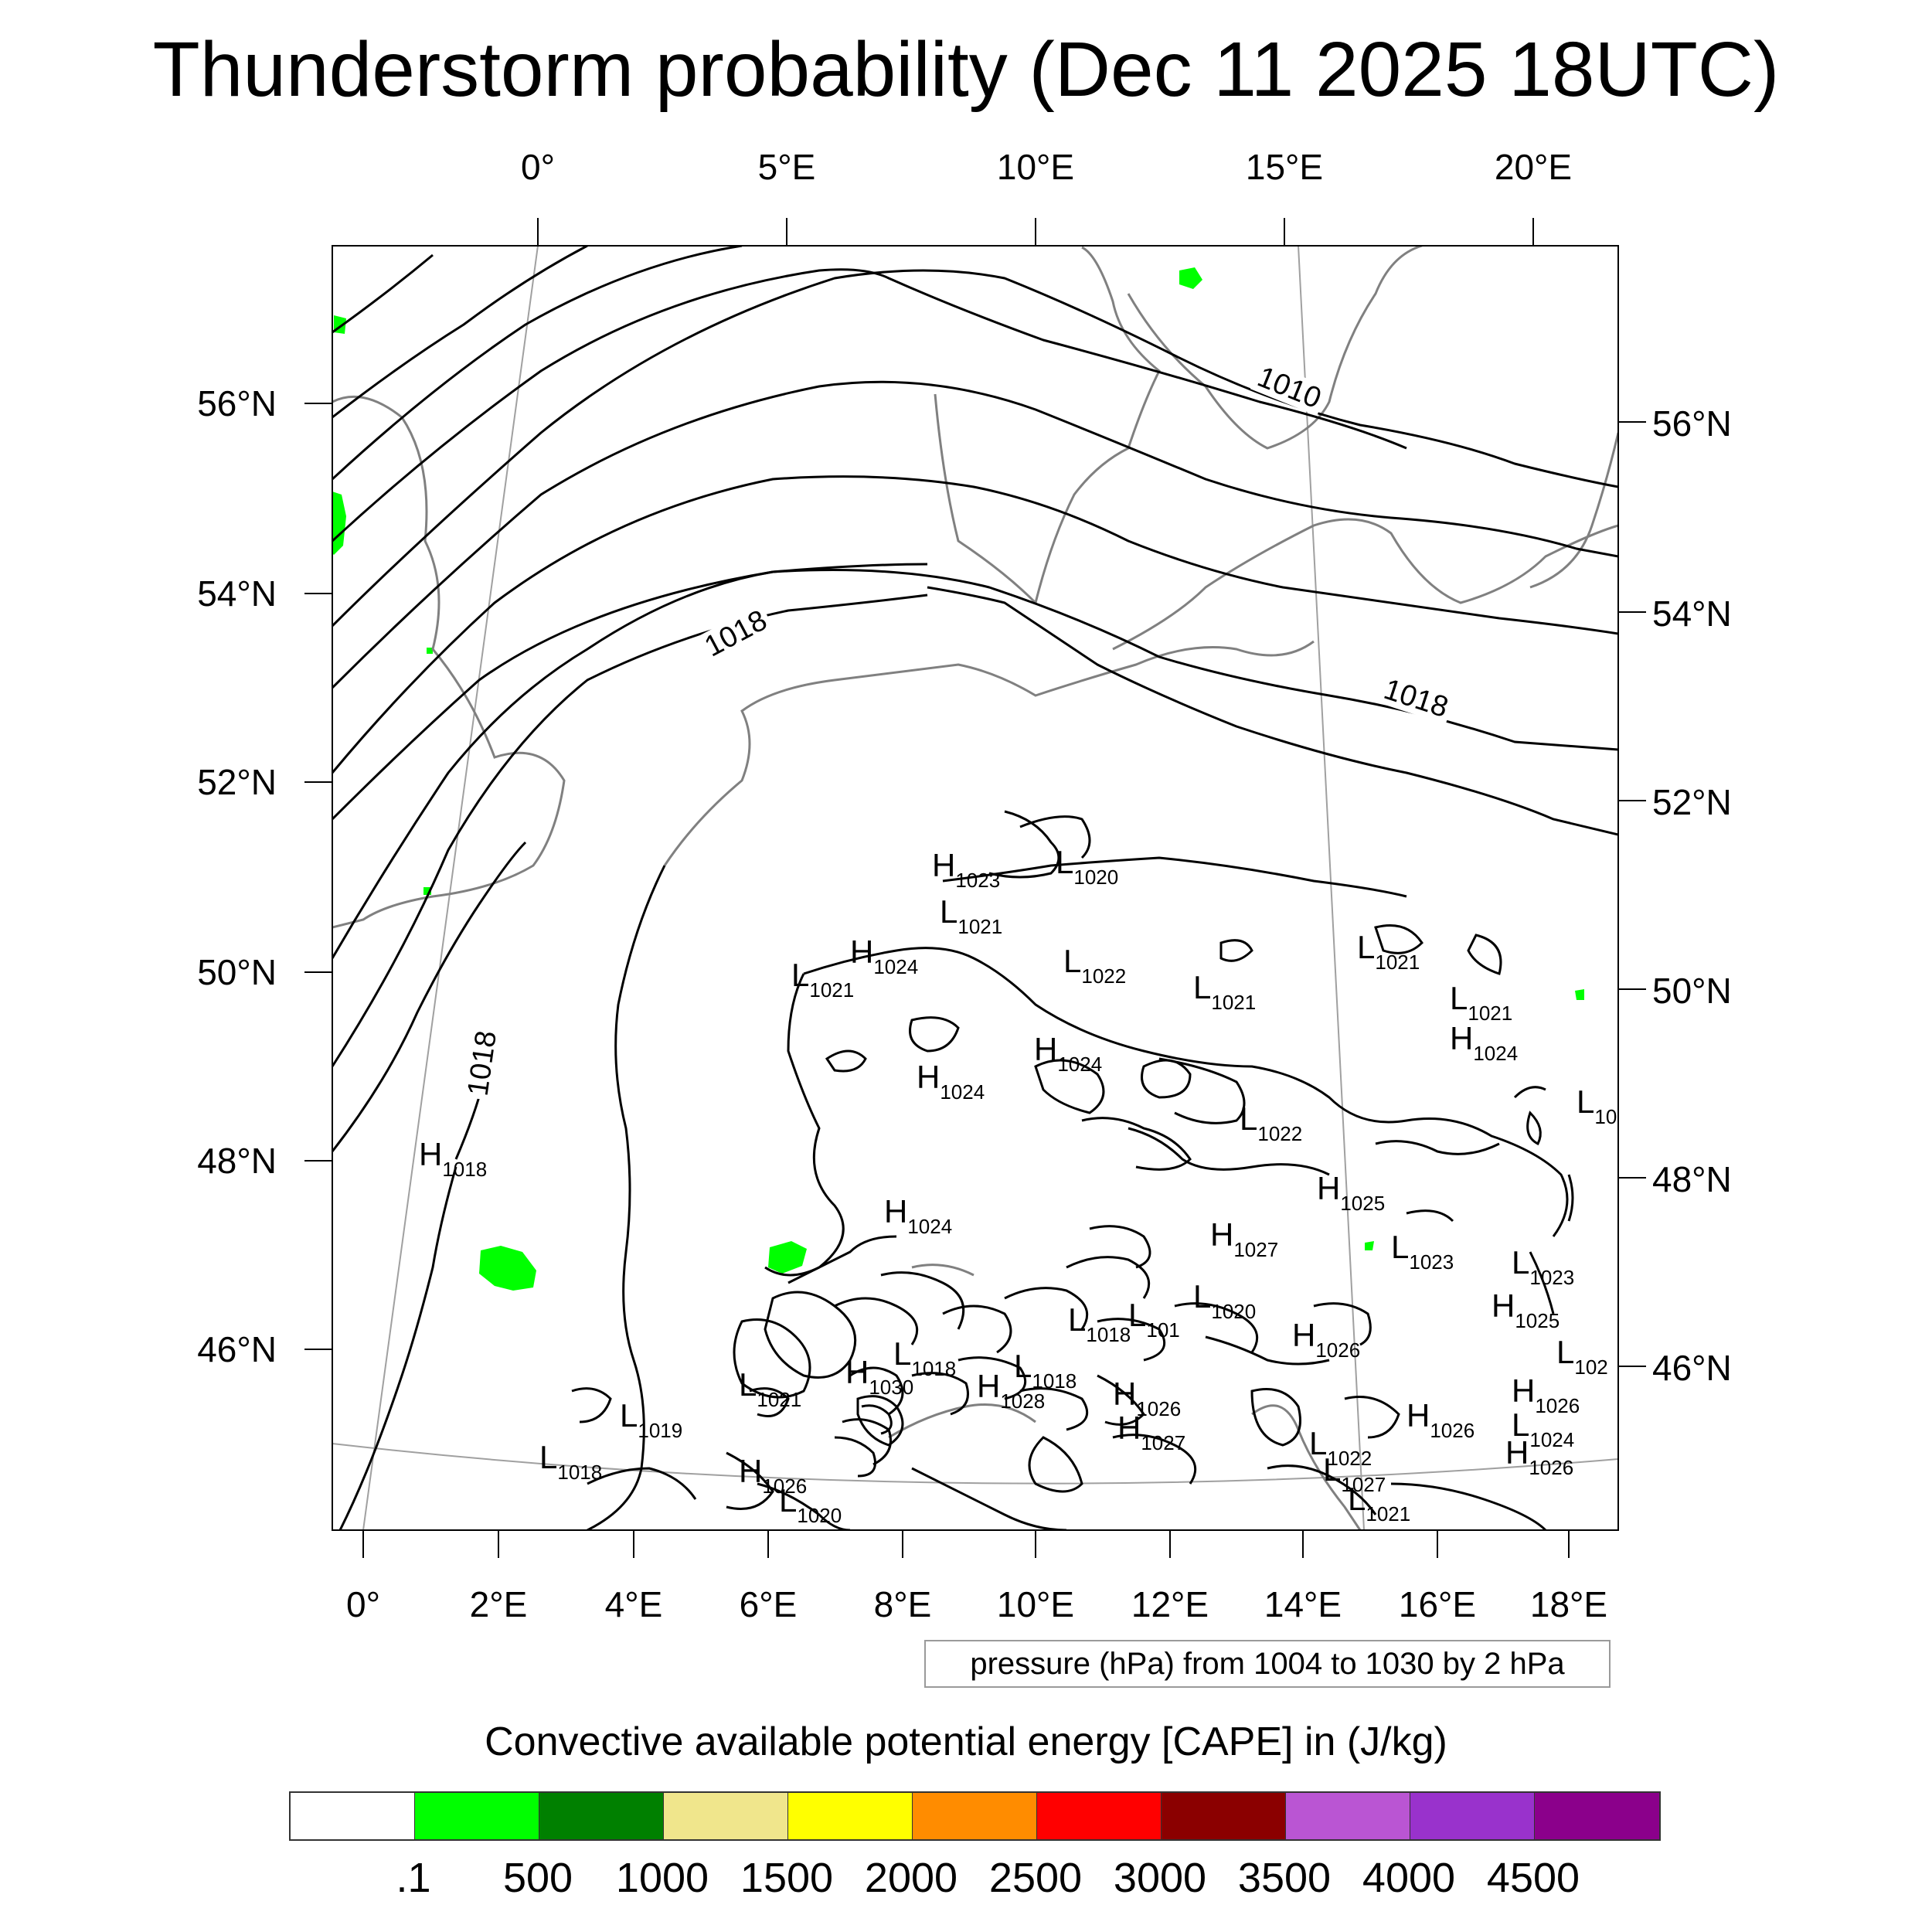 This screenshot has width=1932, height=1932. I want to click on right-lat-label: 48°N, so click(1692, 1179).